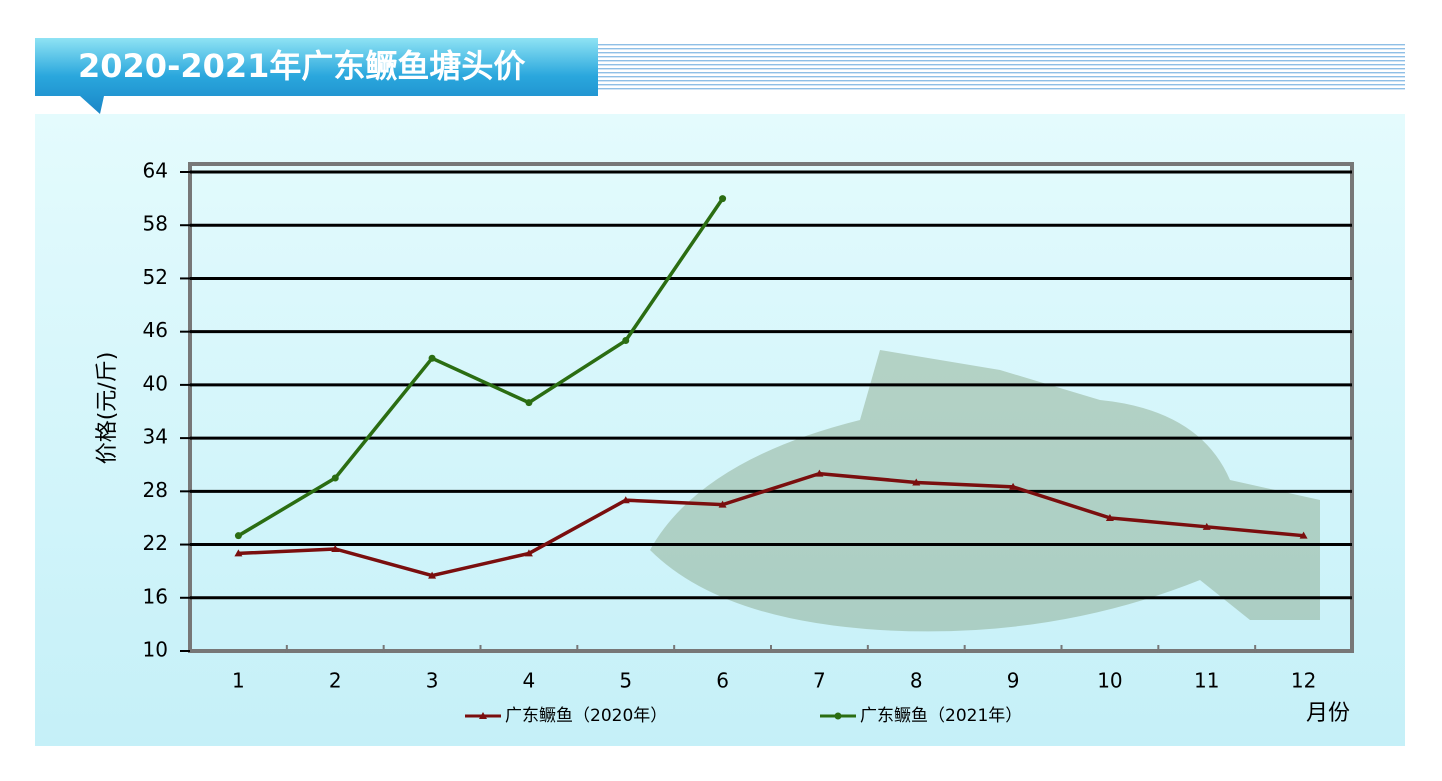  Describe the element at coordinates (155, 596) in the screenshot. I see `y-tick-label: 16` at that location.